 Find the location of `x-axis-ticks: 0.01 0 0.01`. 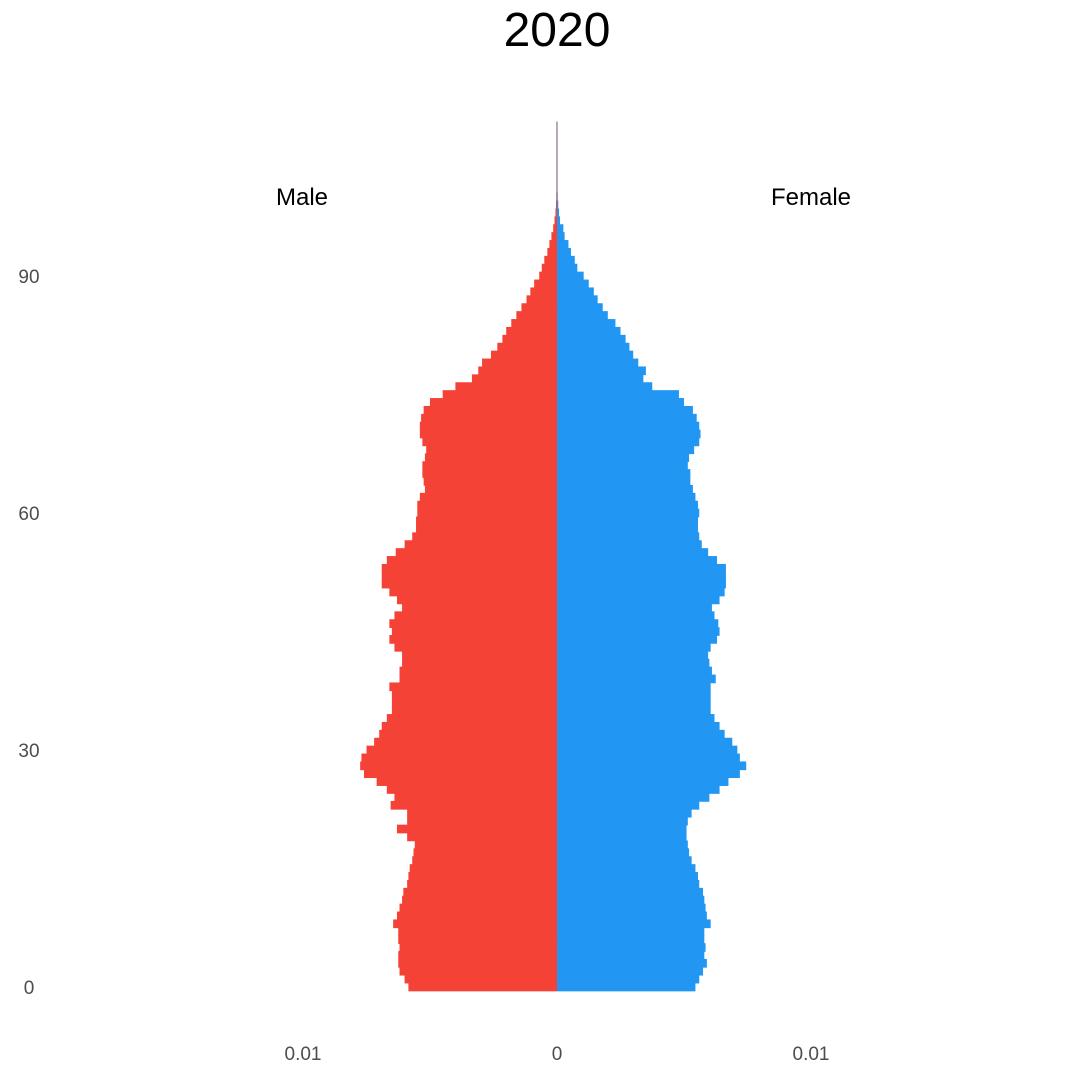

x-axis-ticks: 0.01 0 0.01 is located at coordinates (557, 1054).